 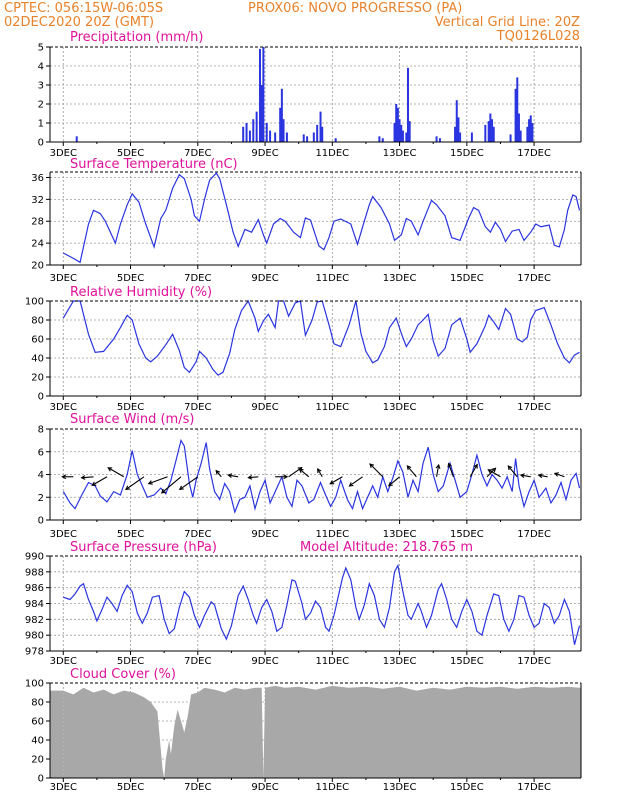 What do you see at coordinates (197, 661) in the screenshot?
I see `x-tick-label-pres-2: 7DEC` at bounding box center [197, 661].